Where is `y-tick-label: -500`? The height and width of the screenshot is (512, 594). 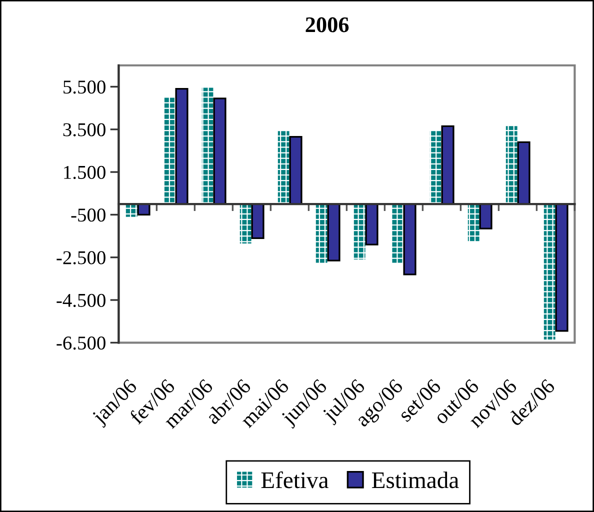
y-tick-label: -500 is located at coordinates (88, 215).